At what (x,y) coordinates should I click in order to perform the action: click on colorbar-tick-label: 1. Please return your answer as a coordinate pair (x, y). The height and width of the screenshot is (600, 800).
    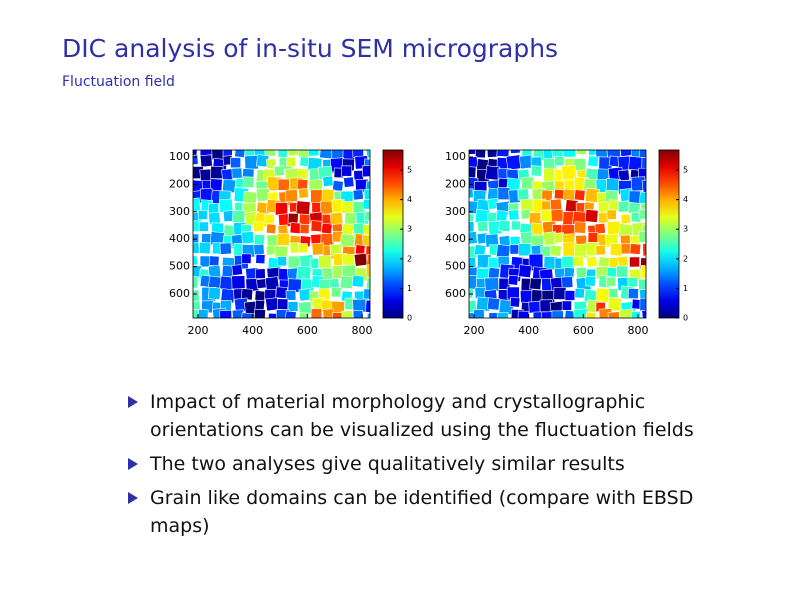
    Looking at the image, I should click on (409, 288).